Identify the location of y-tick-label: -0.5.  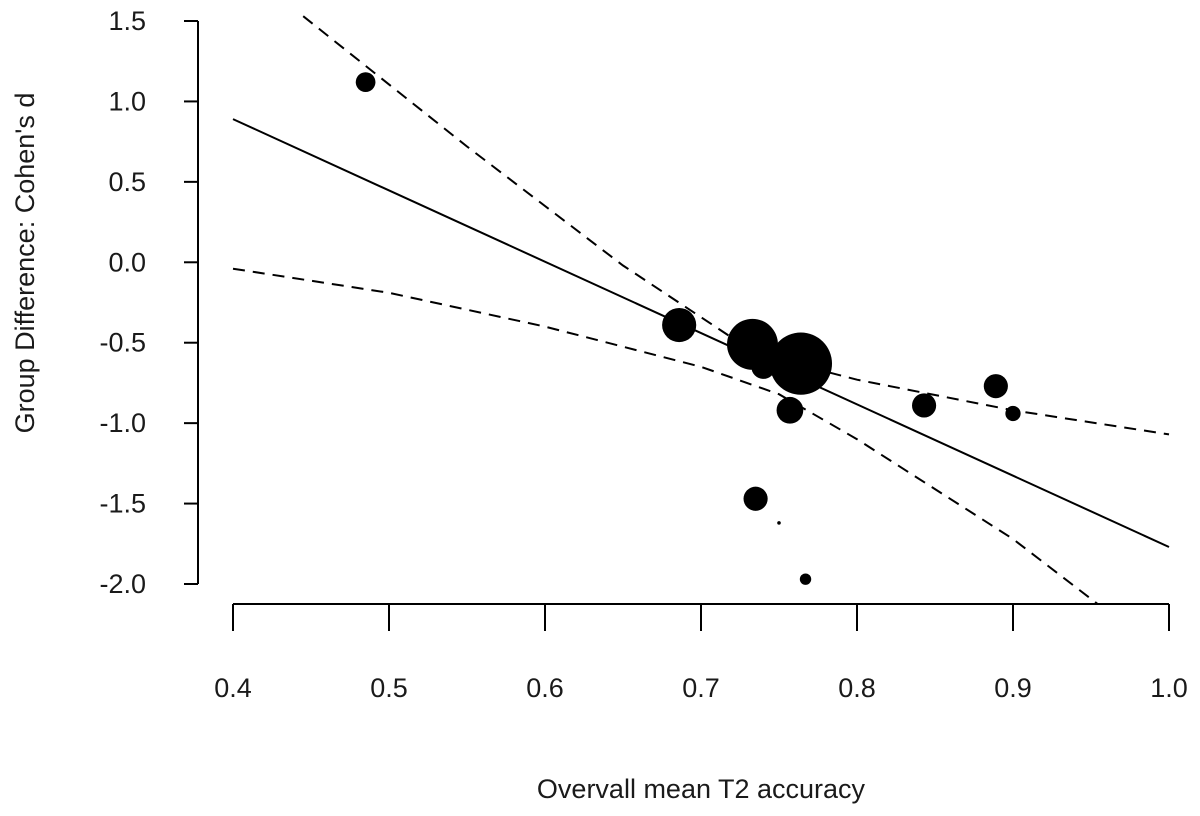
(122, 343).